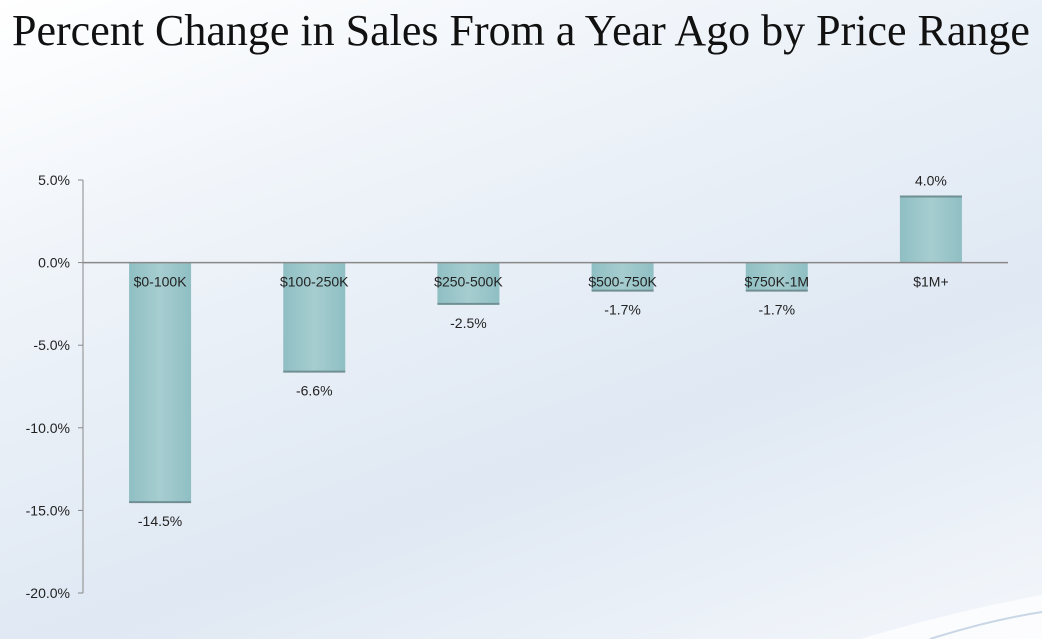 Image resolution: width=1042 pixels, height=639 pixels. What do you see at coordinates (622, 282) in the screenshot?
I see `category-label: $500-750K` at bounding box center [622, 282].